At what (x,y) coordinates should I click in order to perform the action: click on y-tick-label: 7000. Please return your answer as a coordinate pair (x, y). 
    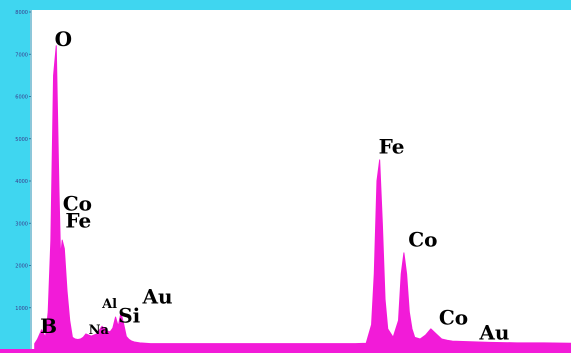
    Looking at the image, I should click on (21, 55).